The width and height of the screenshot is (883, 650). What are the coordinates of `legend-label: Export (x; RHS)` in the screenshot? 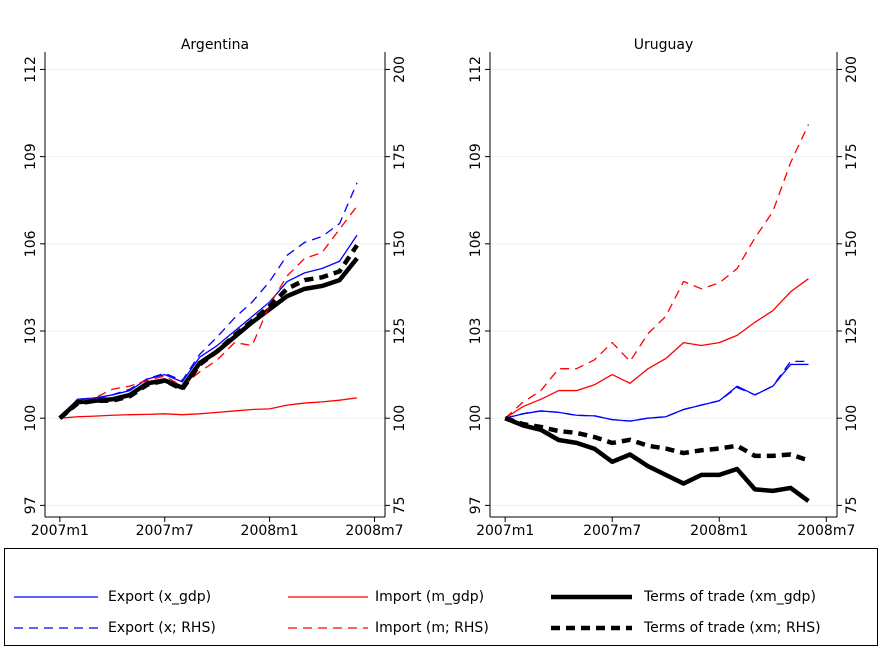 It's located at (162, 628).